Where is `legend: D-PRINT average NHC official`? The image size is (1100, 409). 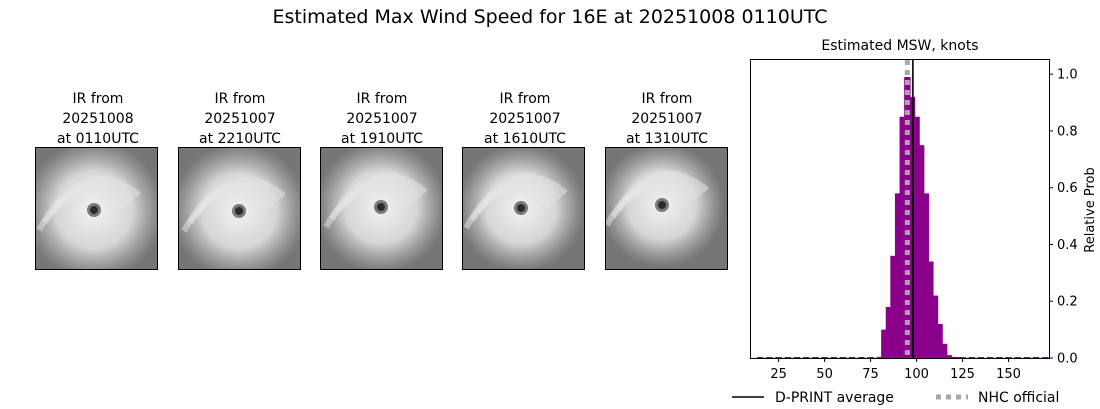 legend: D-PRINT average NHC official is located at coordinates (895, 398).